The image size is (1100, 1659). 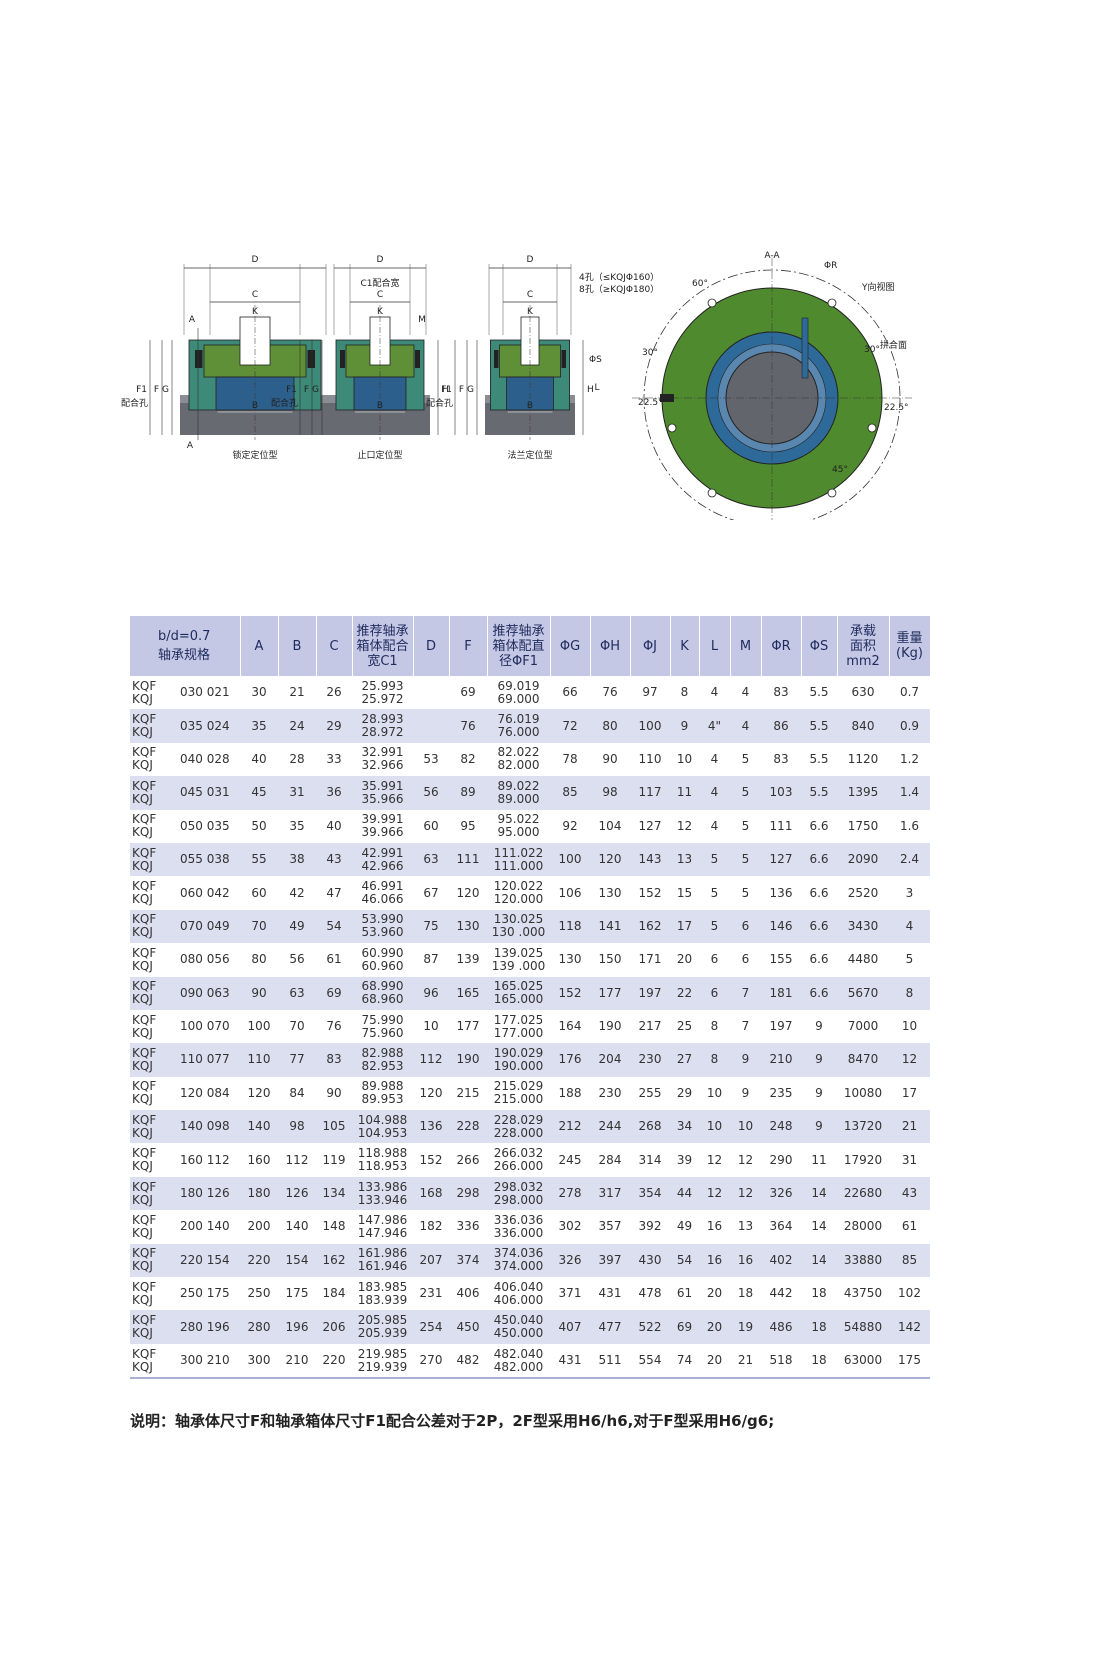 I want to click on value-cell: 554, so click(x=650, y=1361).